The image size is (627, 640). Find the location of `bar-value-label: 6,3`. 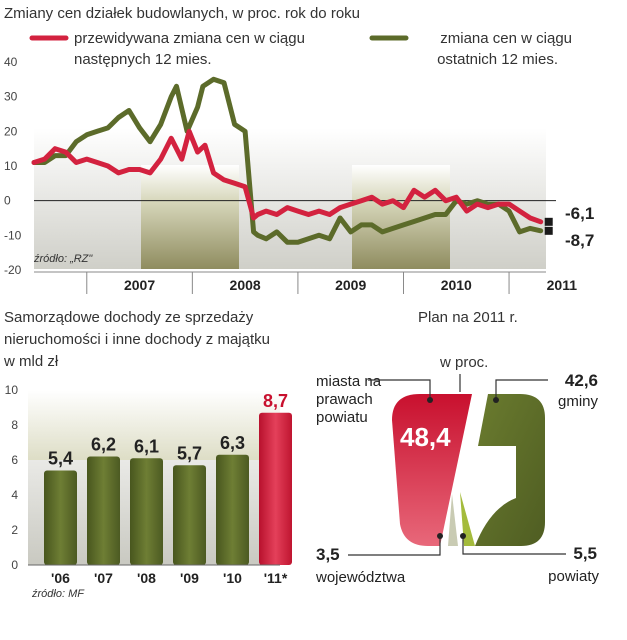

bar-value-label: 6,3 is located at coordinates (232, 443).